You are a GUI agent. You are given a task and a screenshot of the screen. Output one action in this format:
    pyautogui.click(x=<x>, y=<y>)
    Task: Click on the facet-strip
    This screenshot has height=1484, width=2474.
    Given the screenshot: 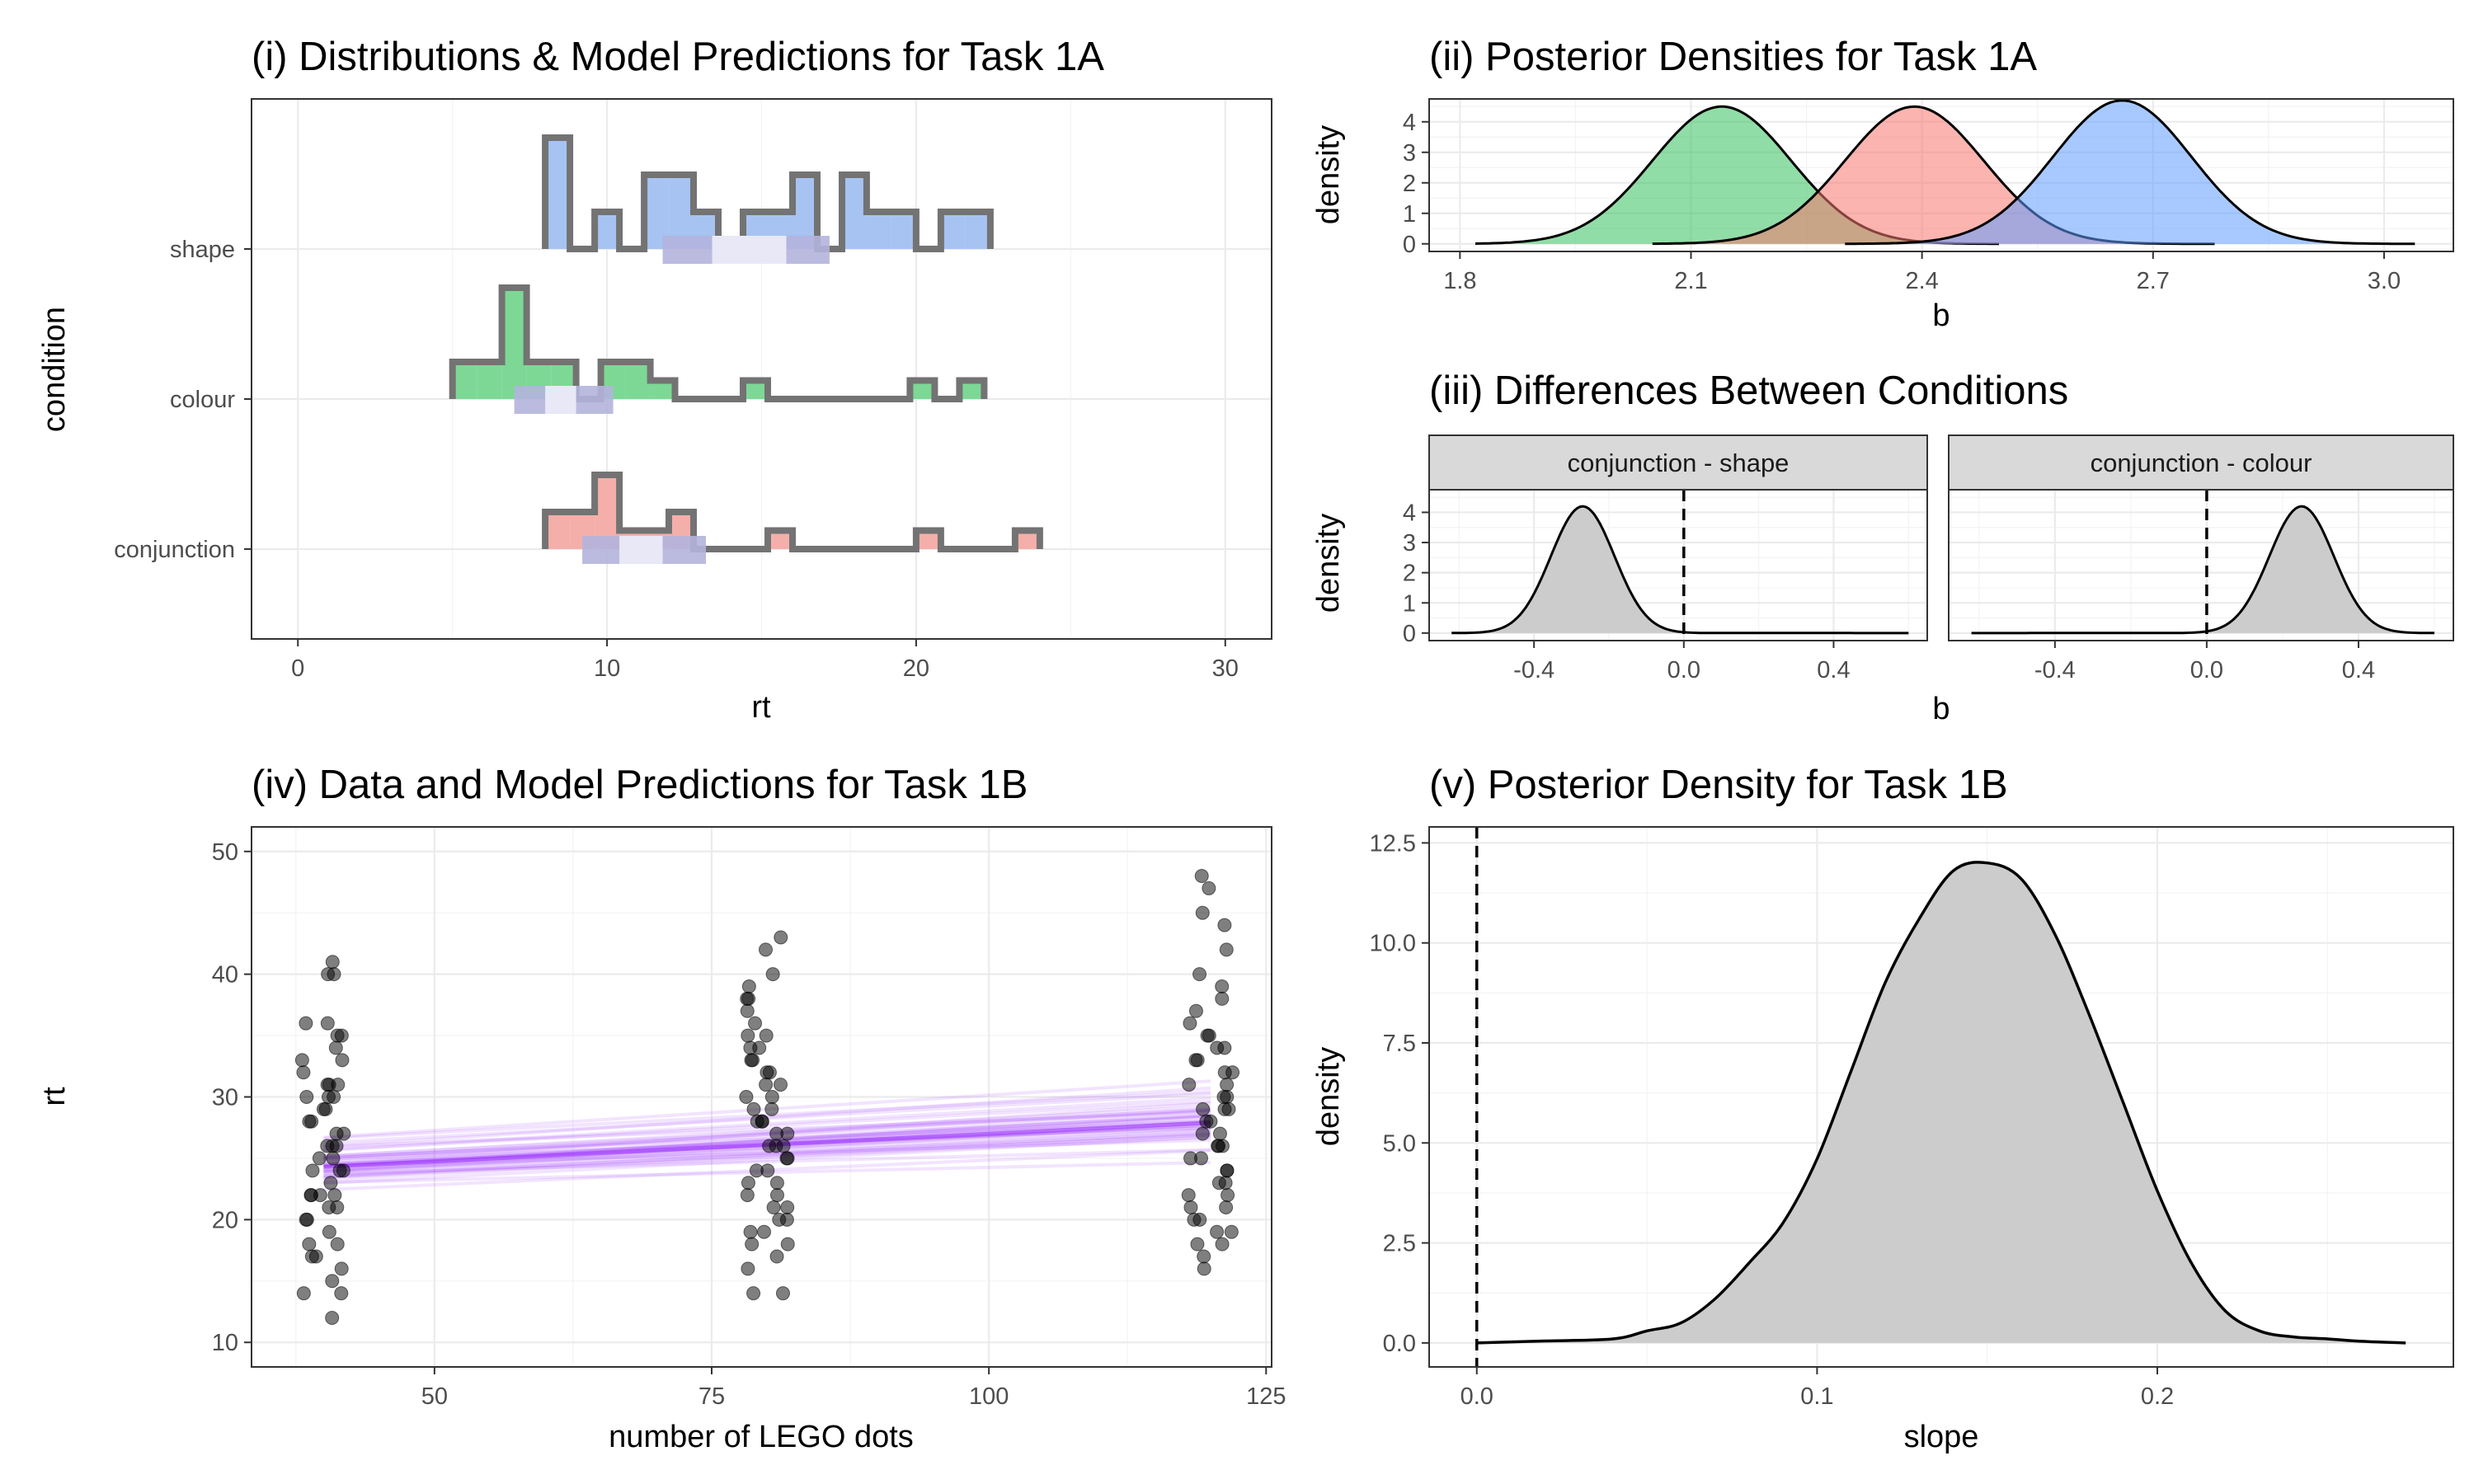 What is the action you would take?
    pyautogui.click(x=2201, y=463)
    